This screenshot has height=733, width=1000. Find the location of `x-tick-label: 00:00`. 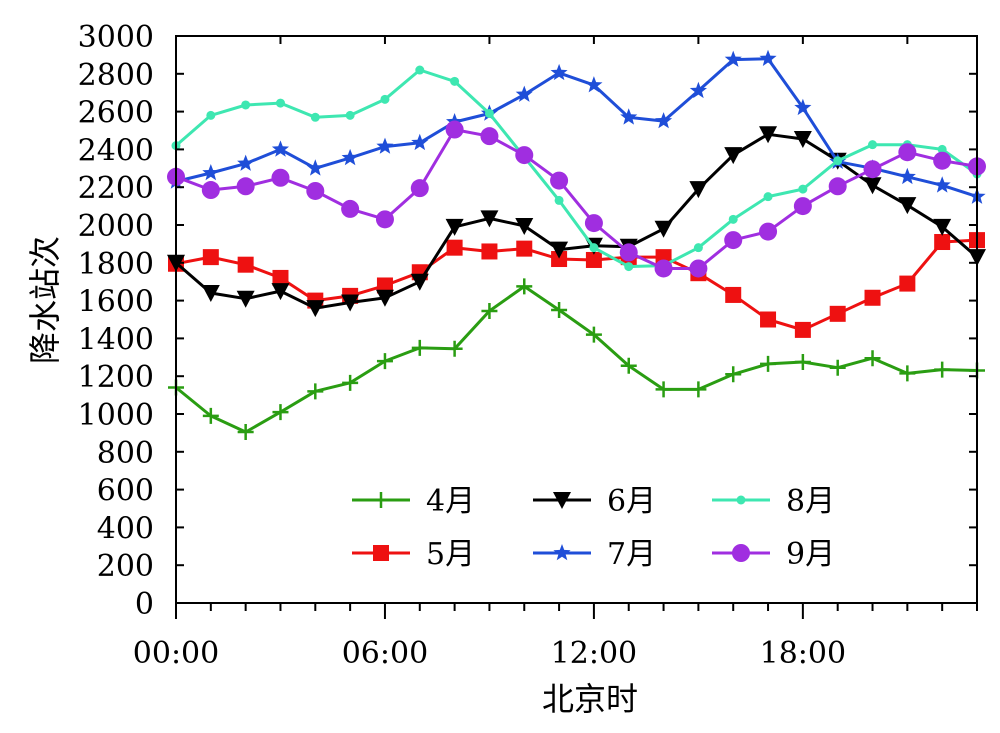

x-tick-label: 00:00 is located at coordinates (176, 653).